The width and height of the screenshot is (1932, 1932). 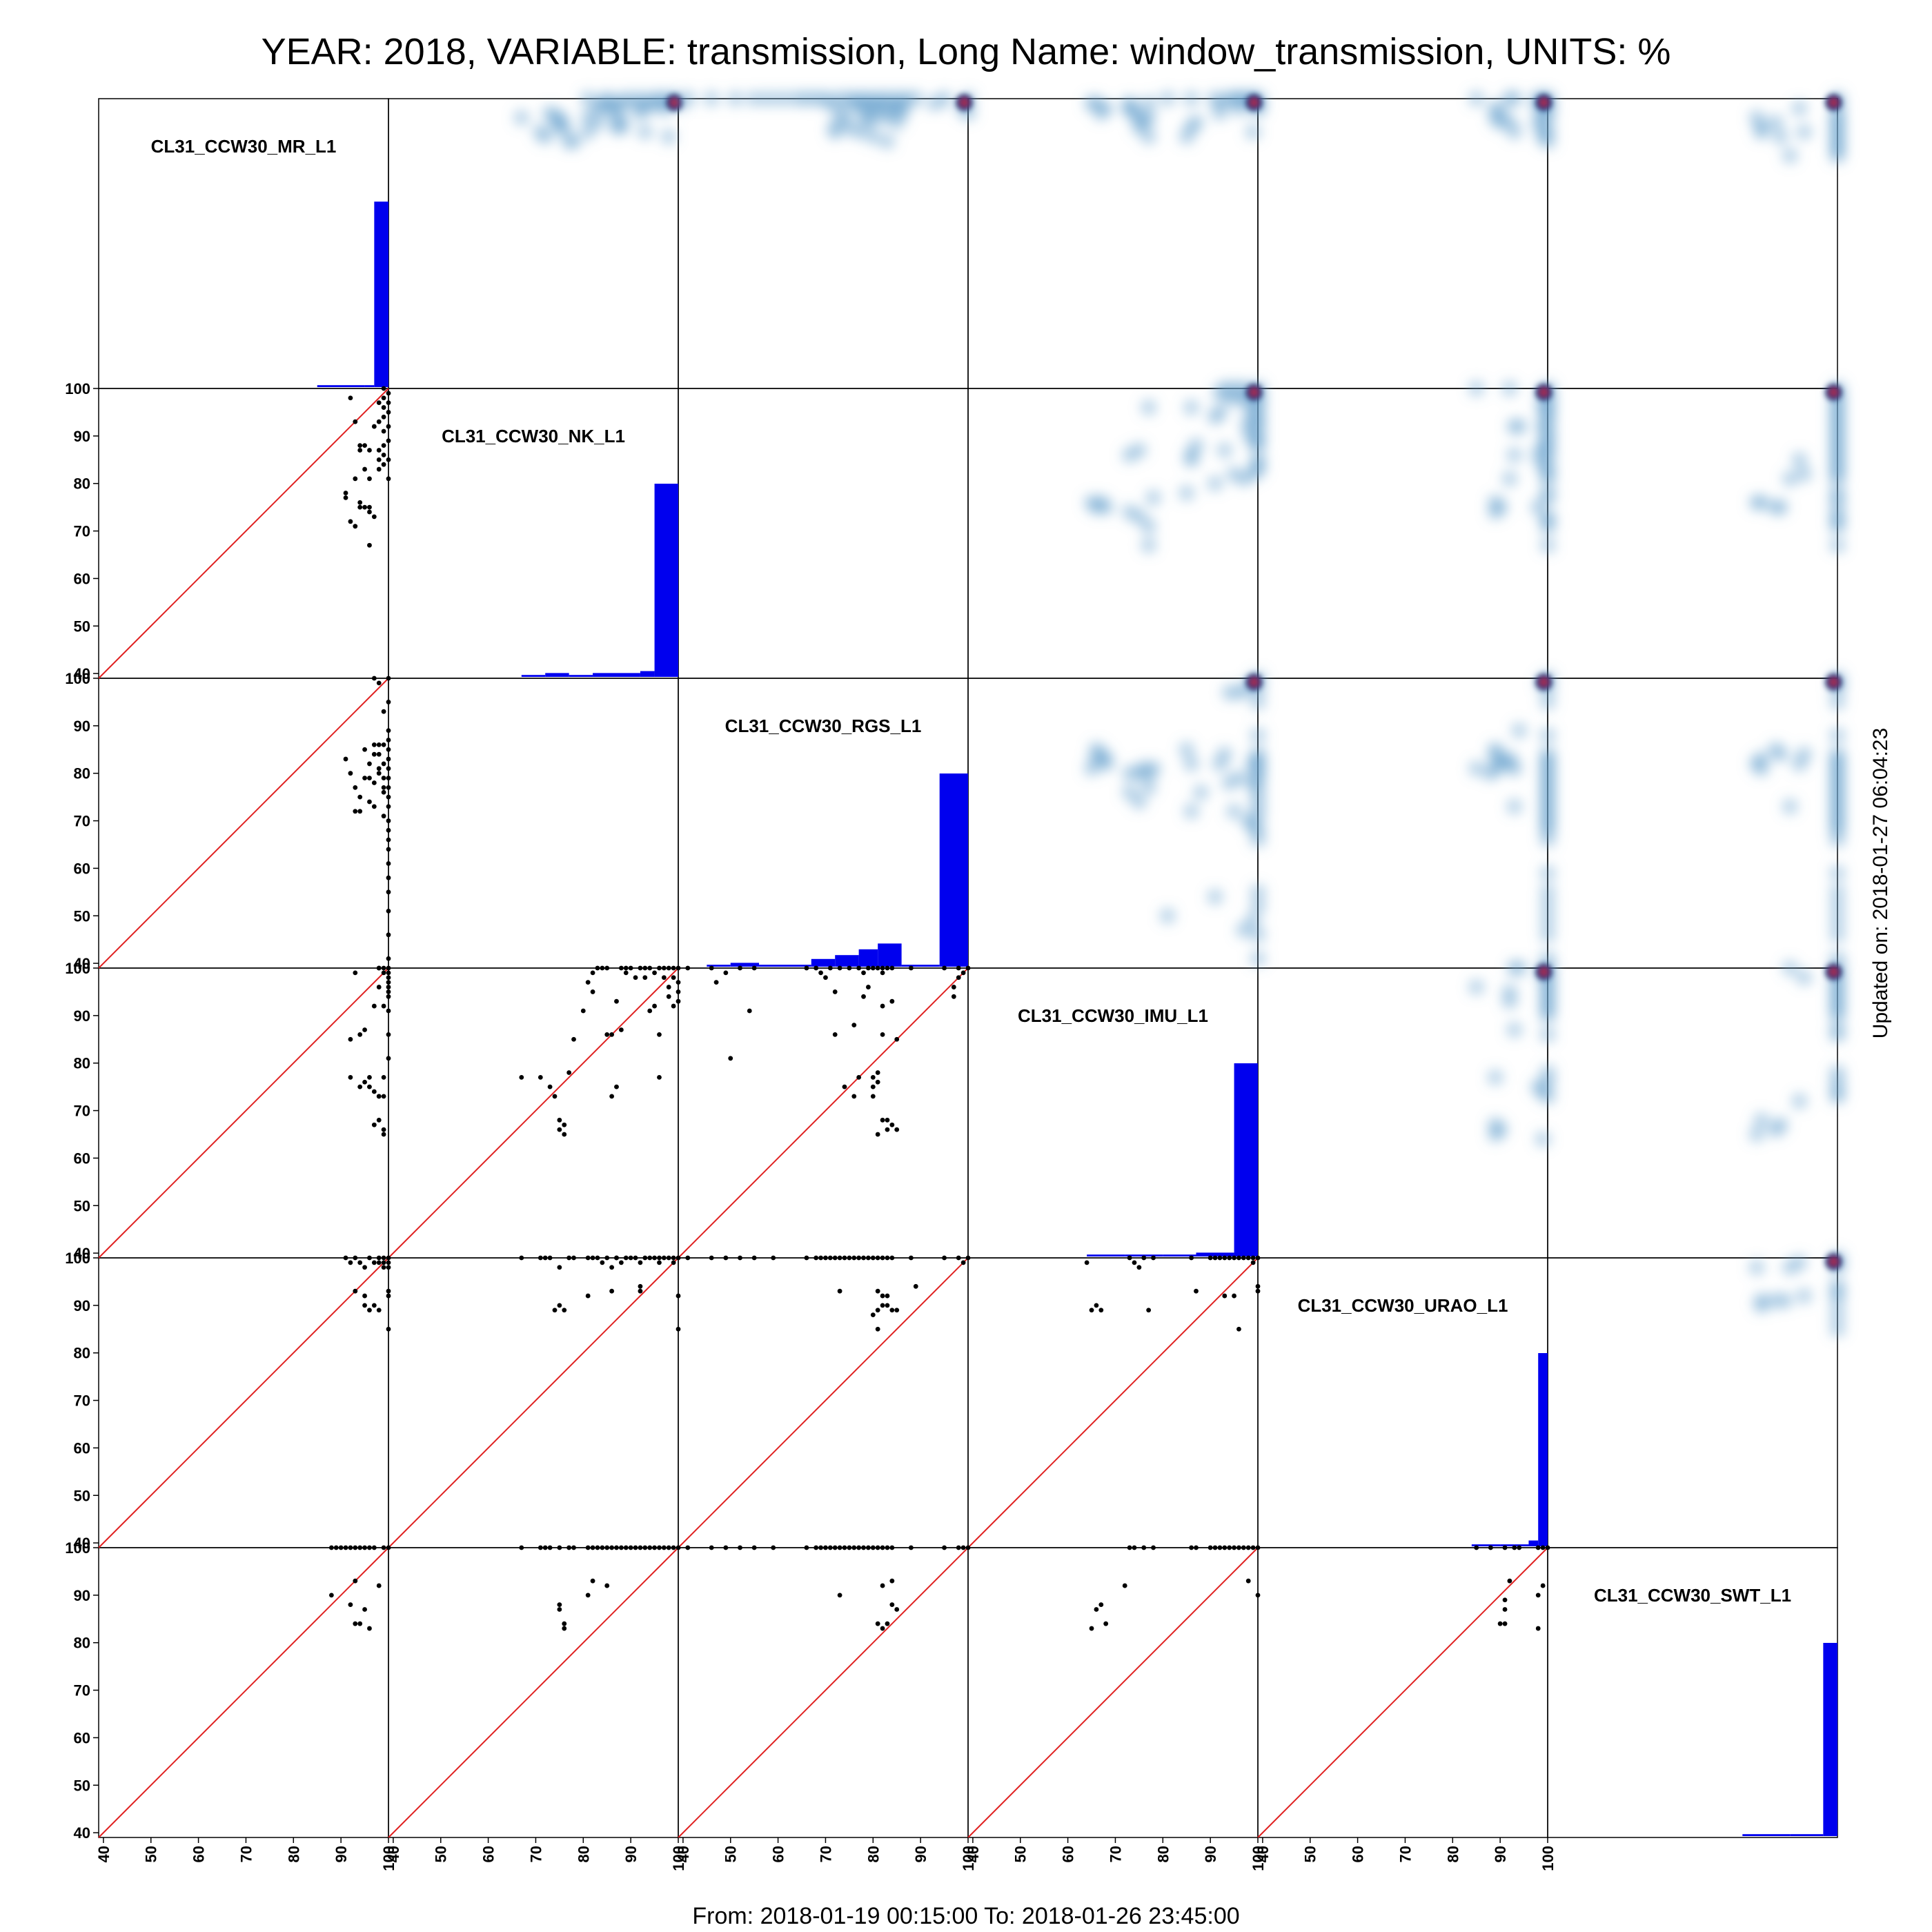 I want to click on one-to-one-line, so click(x=533, y=1113).